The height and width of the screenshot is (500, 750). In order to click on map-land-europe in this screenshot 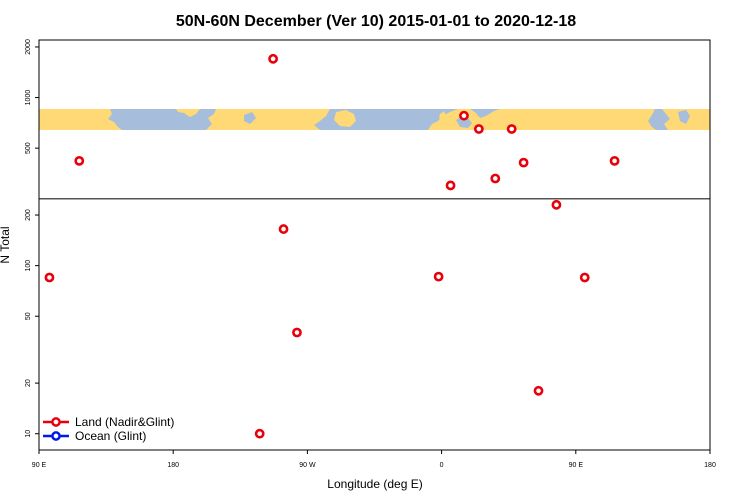, I will do `click(542, 119)`.